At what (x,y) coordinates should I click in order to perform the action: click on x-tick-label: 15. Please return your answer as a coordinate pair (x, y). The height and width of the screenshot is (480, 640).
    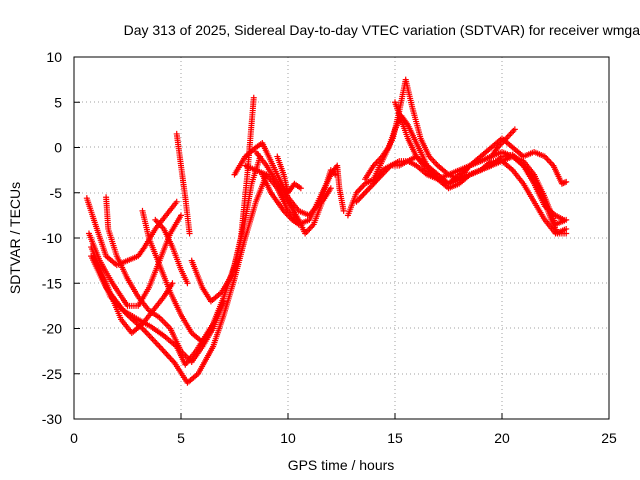
    Looking at the image, I should click on (395, 438).